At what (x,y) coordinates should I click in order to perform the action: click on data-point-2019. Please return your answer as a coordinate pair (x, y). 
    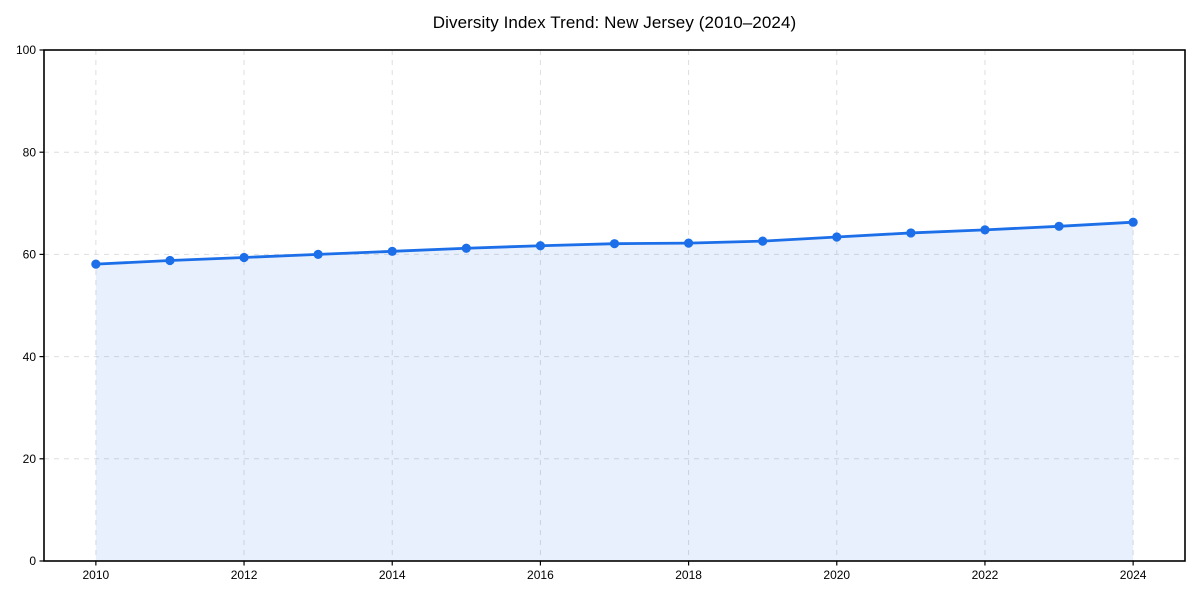
    Looking at the image, I should click on (763, 241).